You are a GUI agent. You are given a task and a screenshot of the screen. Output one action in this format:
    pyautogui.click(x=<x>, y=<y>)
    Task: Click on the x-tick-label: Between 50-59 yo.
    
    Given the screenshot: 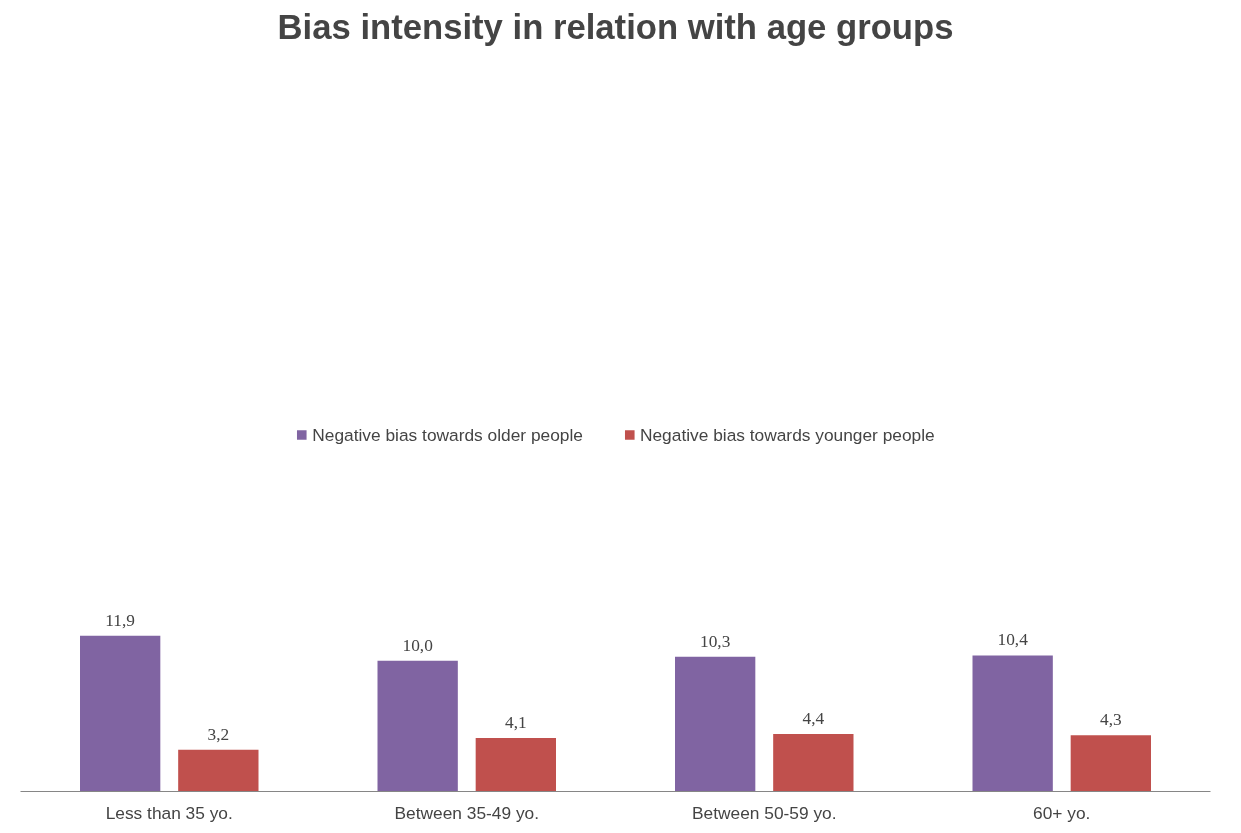 What is the action you would take?
    pyautogui.click(x=764, y=812)
    